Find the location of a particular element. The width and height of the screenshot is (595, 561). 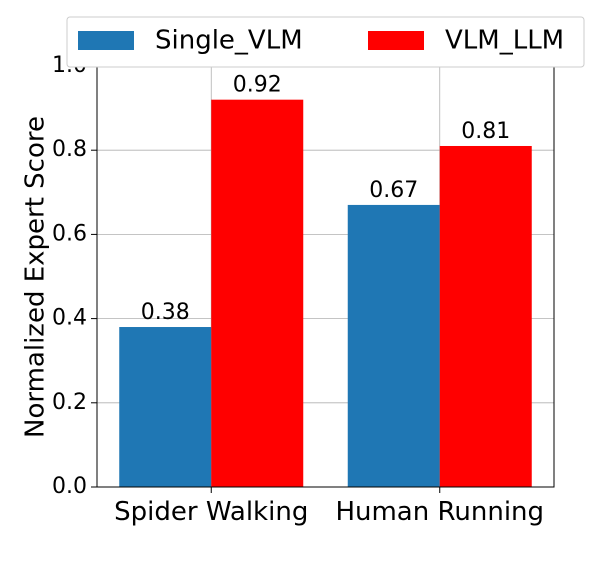

y-tick-label: 0.4 is located at coordinates (69, 318).